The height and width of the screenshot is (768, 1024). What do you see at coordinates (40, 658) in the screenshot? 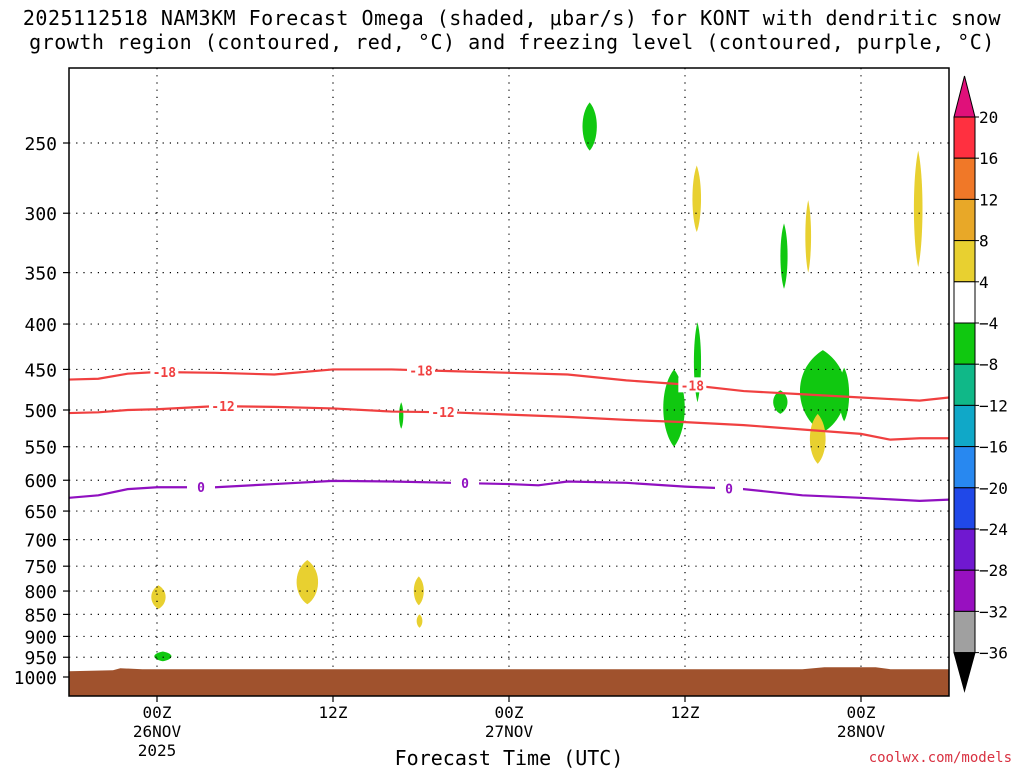
I see `y-tick-label-950: 950` at bounding box center [40, 658].